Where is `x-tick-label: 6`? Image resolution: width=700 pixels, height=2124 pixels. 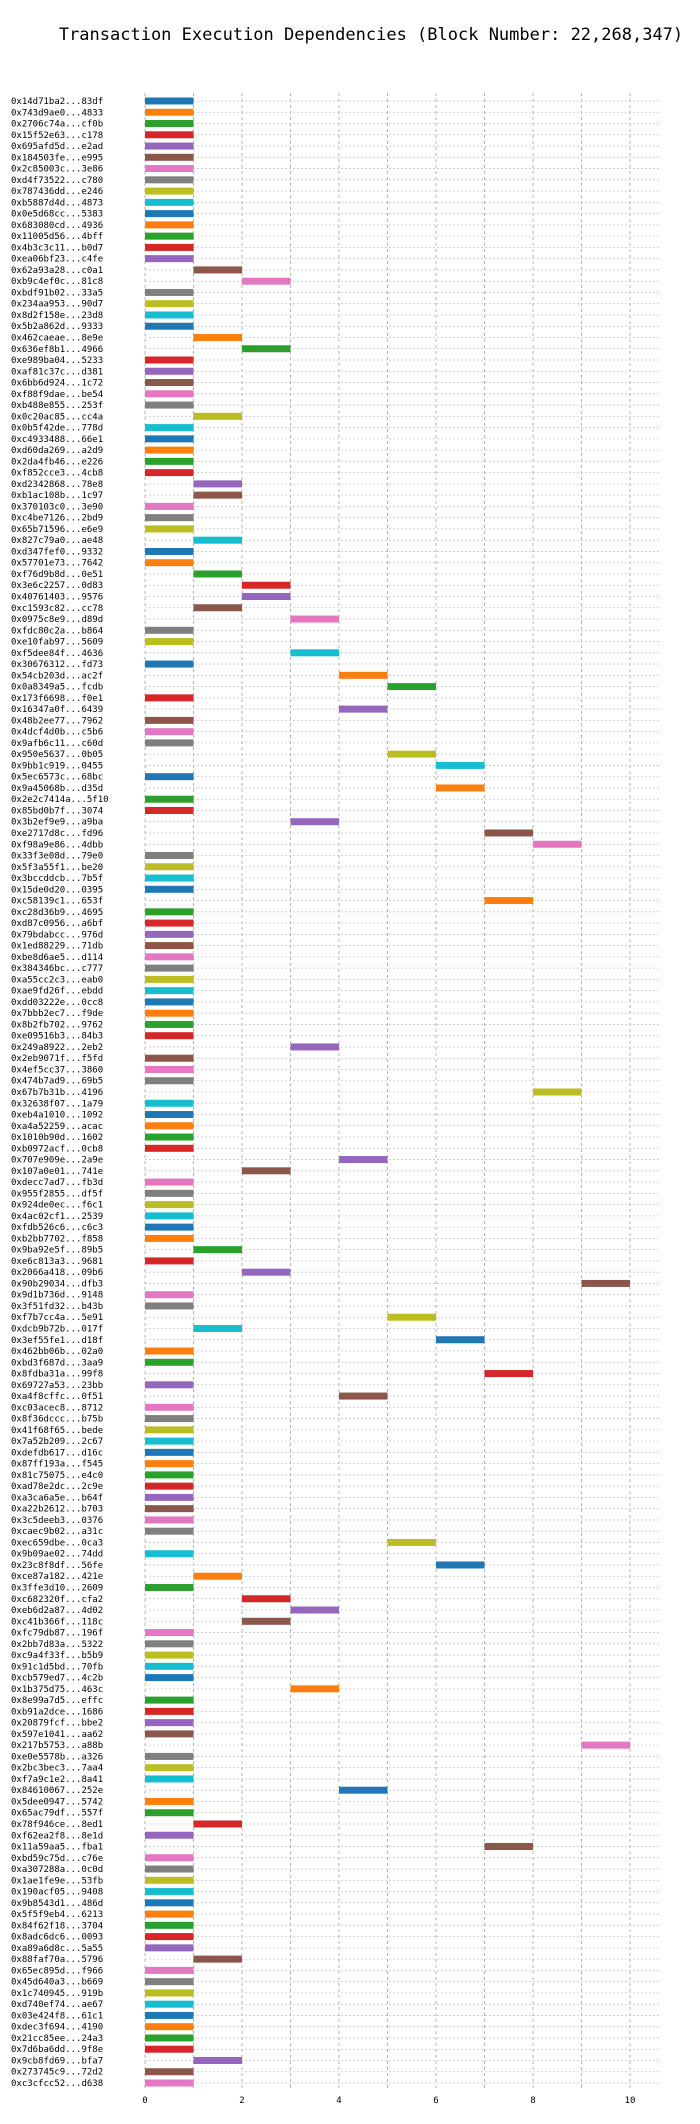
x-tick-label: 6 is located at coordinates (435, 2101).